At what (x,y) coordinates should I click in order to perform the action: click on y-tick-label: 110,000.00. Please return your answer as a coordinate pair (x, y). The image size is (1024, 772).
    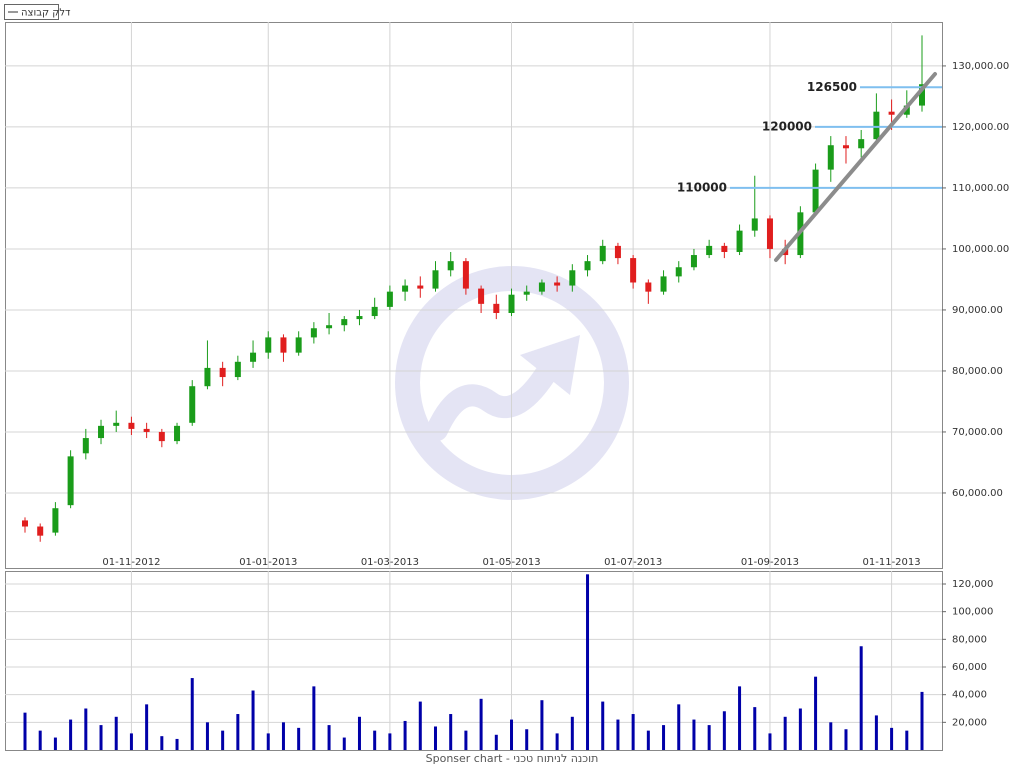
    Looking at the image, I should click on (980, 188).